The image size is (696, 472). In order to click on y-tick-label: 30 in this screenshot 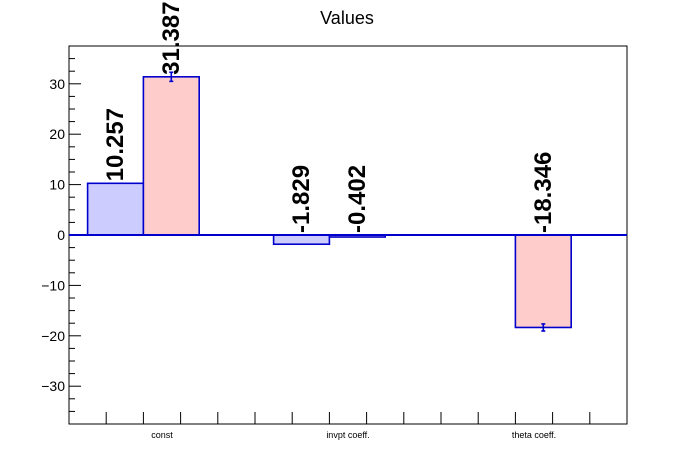, I will do `click(57, 84)`.